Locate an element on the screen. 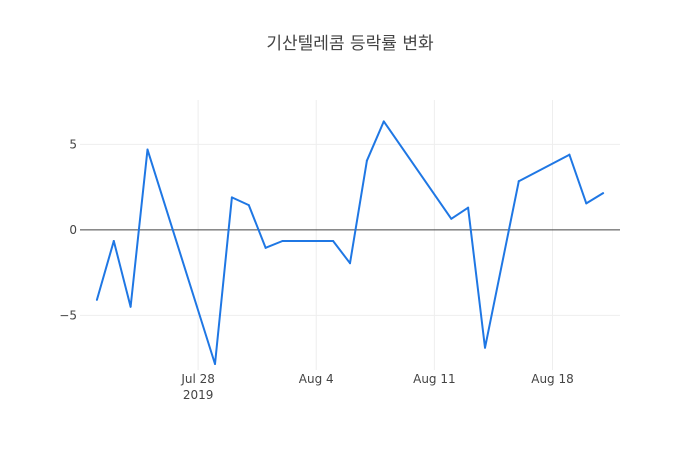 Image resolution: width=700 pixels, height=450 pixels. y-tick-label: −5 is located at coordinates (68, 315).